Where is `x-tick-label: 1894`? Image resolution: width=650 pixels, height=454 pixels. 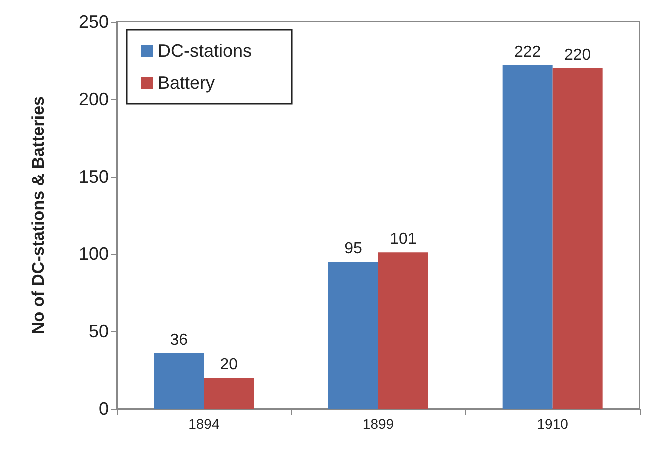 x-tick-label: 1894 is located at coordinates (204, 424).